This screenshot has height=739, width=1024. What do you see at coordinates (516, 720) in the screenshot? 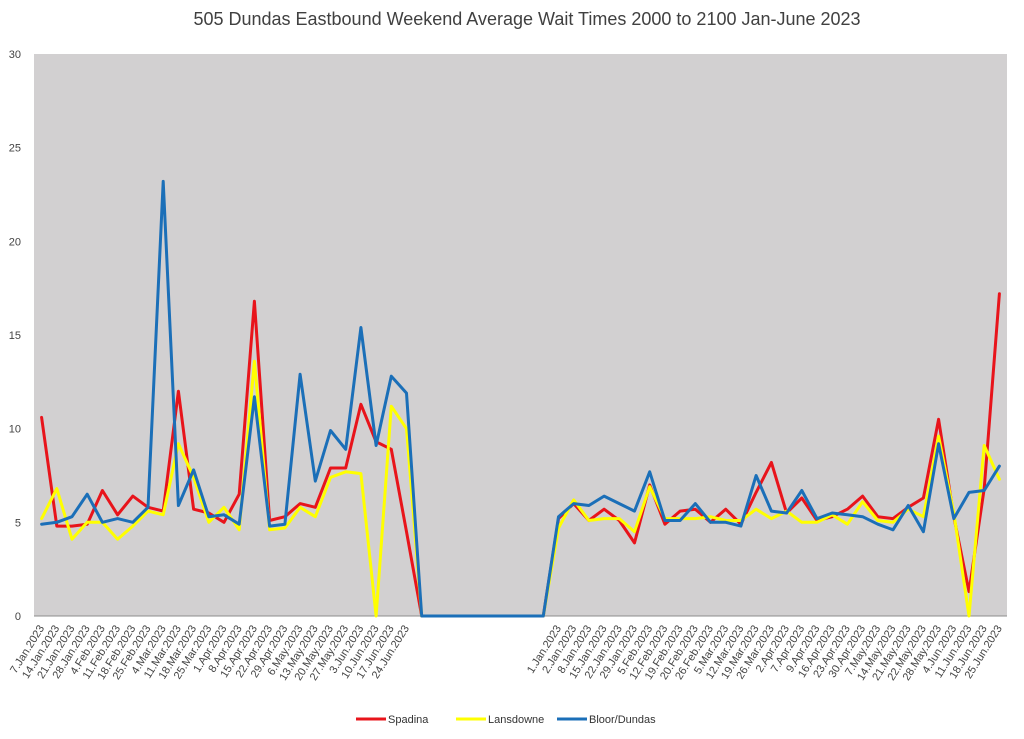
I see `legend-label-lansdowne: Lansdowne` at bounding box center [516, 720].